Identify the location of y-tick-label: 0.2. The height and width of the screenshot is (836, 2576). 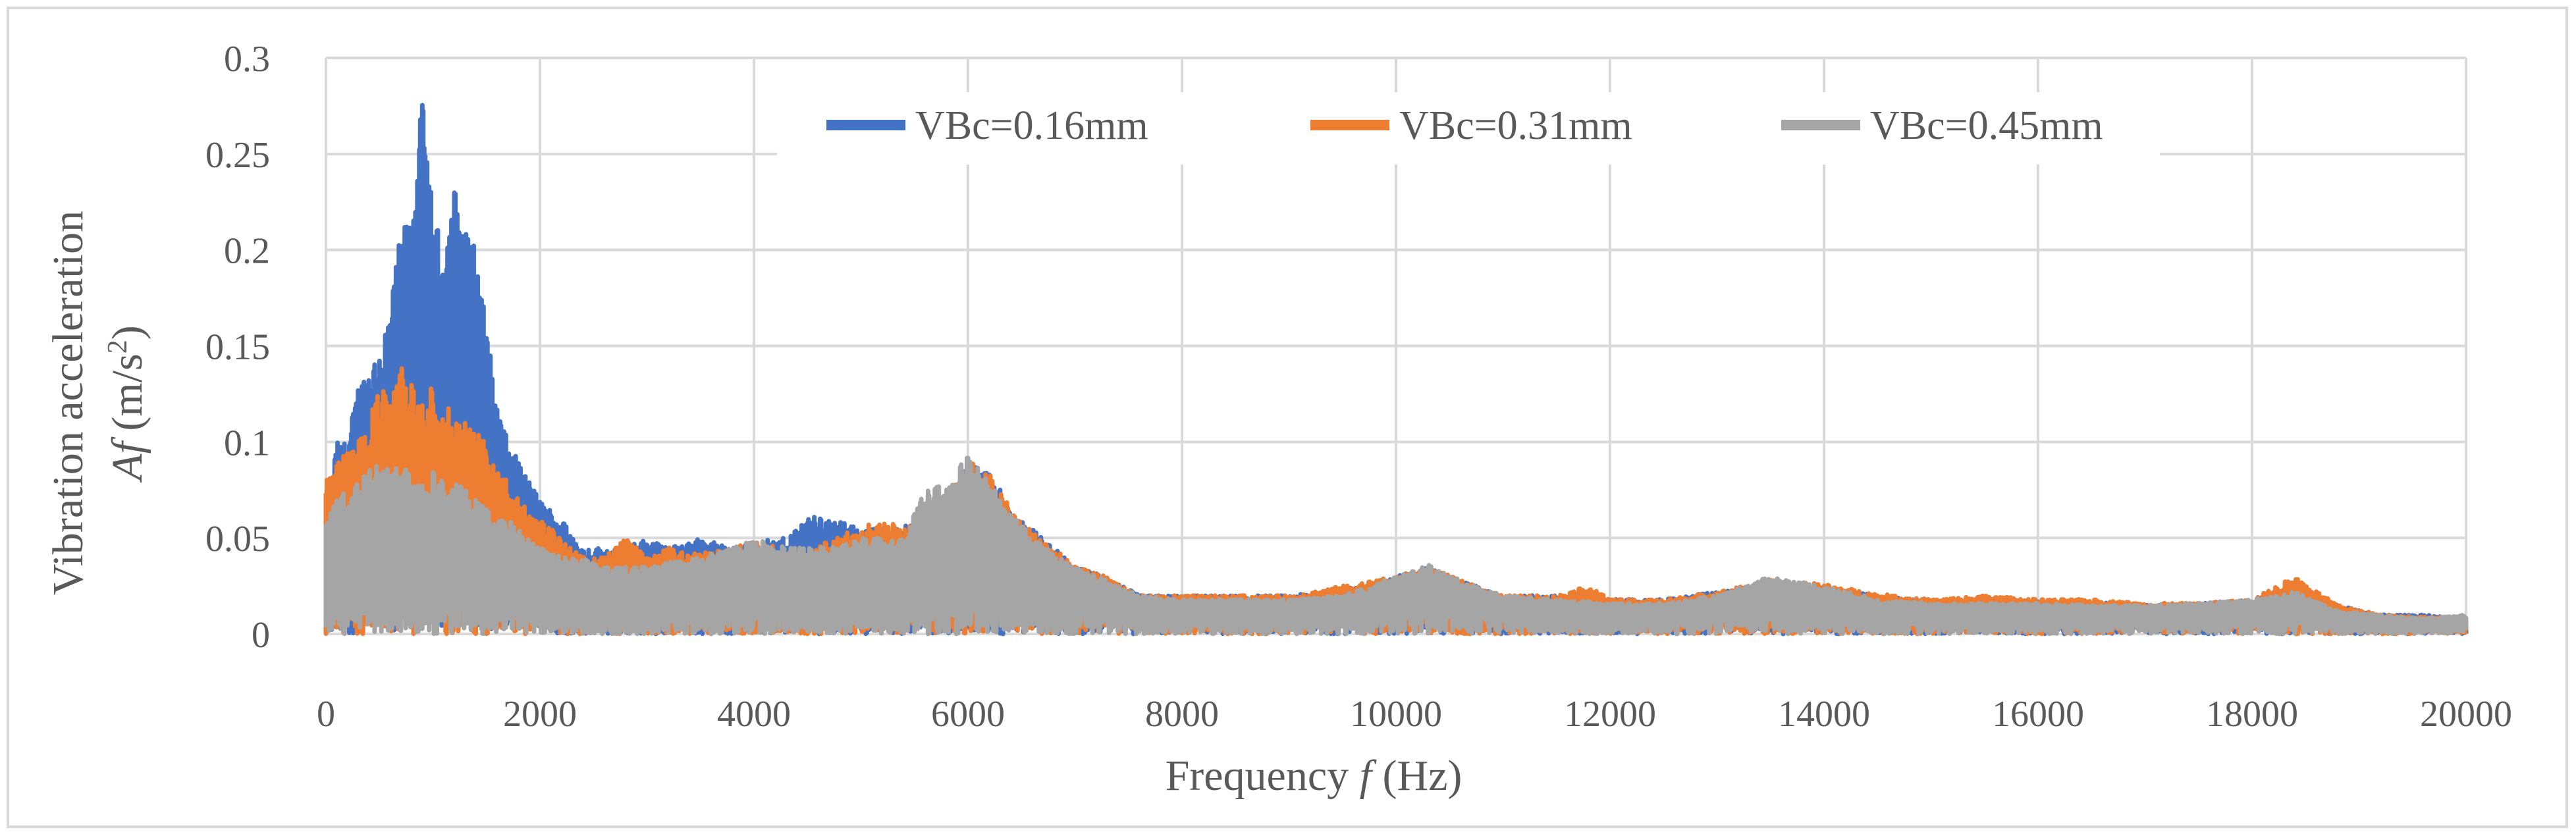
(247, 251).